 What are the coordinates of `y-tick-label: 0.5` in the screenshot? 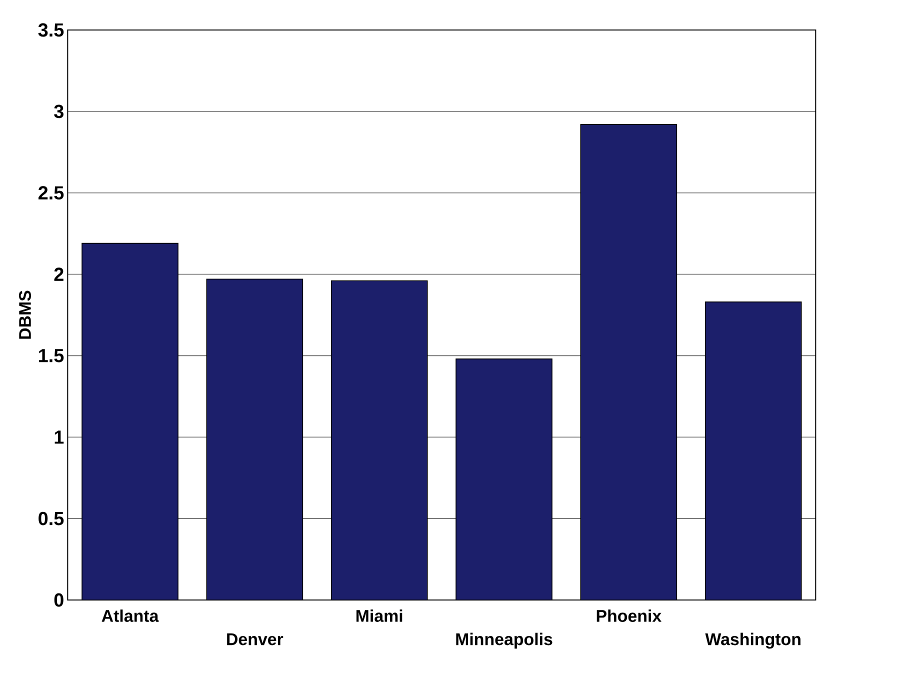 It's located at (51, 519).